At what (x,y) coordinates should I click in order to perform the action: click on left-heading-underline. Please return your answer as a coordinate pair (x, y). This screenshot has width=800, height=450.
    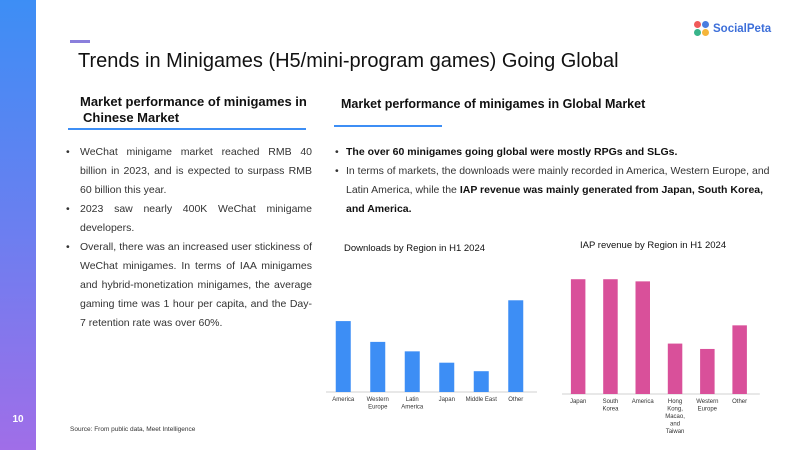
    Looking at the image, I should click on (187, 129).